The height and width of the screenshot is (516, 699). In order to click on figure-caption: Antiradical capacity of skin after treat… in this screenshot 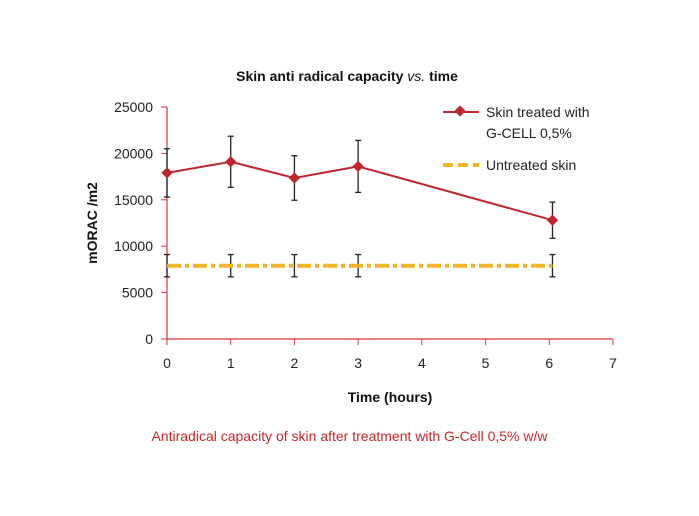, I will do `click(349, 436)`.